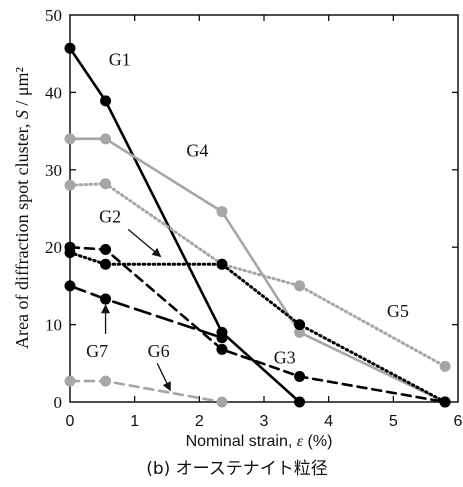 This screenshot has height=487, width=463. What do you see at coordinates (53, 170) in the screenshot?
I see `y-tick-label: 30` at bounding box center [53, 170].